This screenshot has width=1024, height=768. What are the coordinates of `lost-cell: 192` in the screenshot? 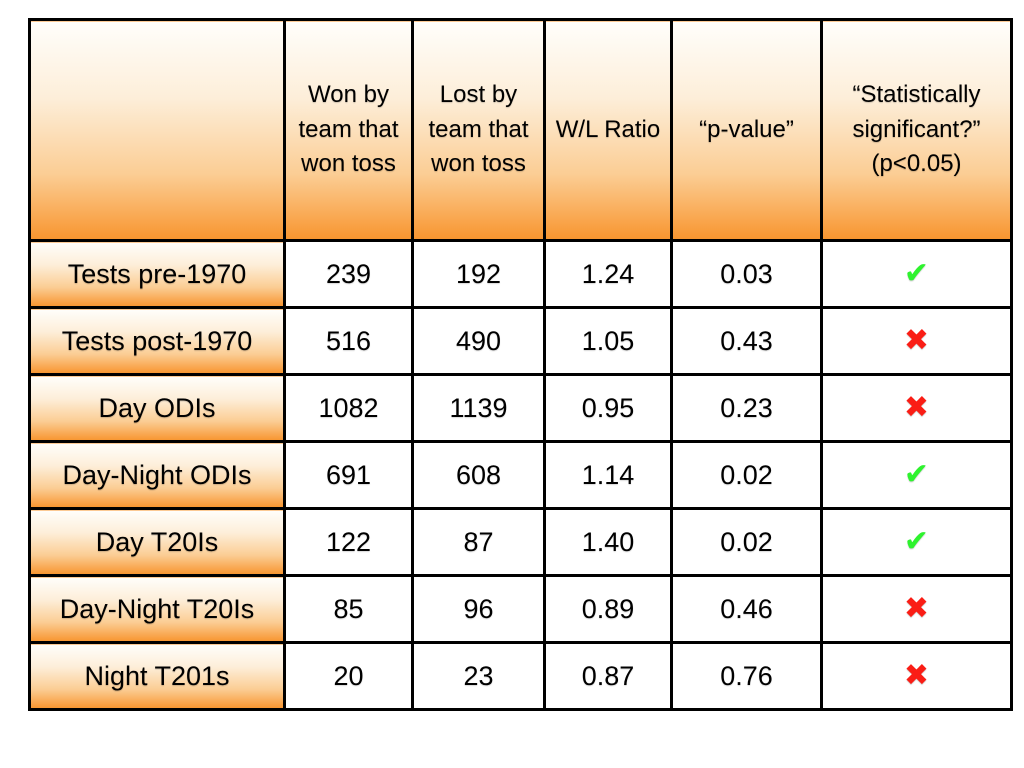 It's located at (478, 274).